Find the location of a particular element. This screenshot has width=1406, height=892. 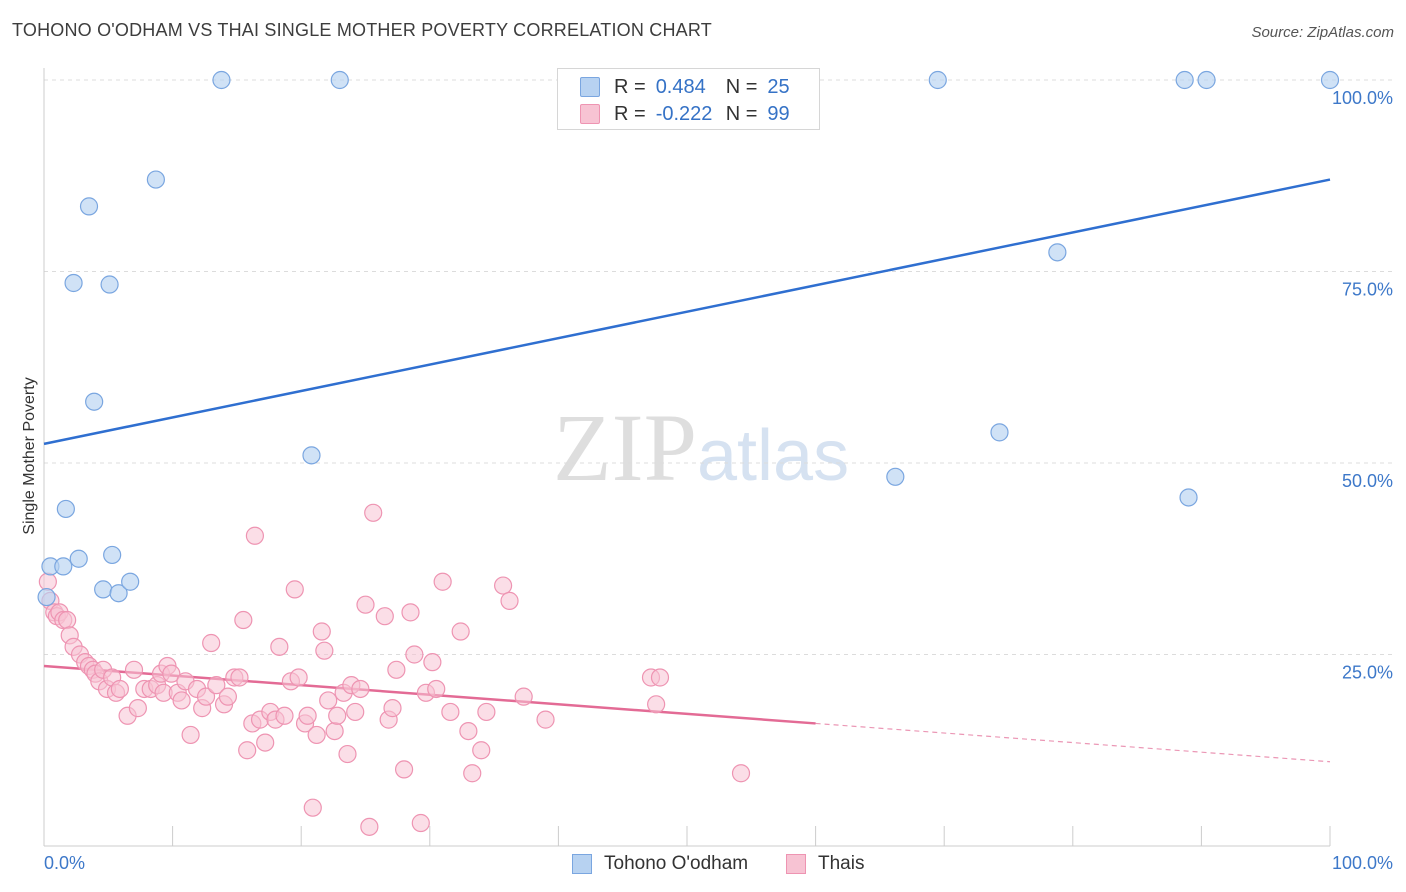

correlation-legend: R = 0.484 N = 25 R = -0.222 N = 99 is located at coordinates (688, 99).